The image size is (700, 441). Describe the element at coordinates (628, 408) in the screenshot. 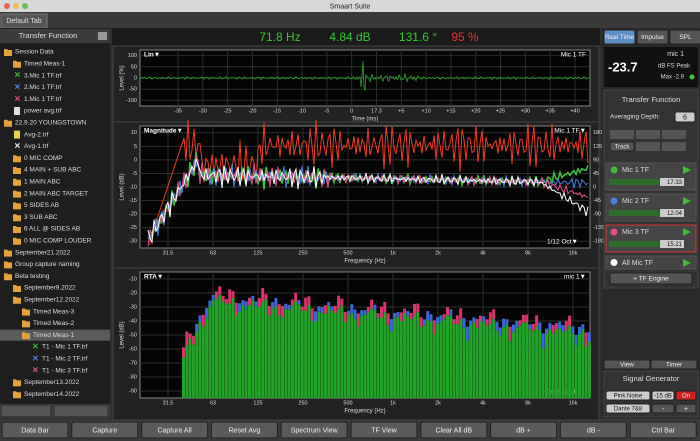

I see `output-select` at that location.